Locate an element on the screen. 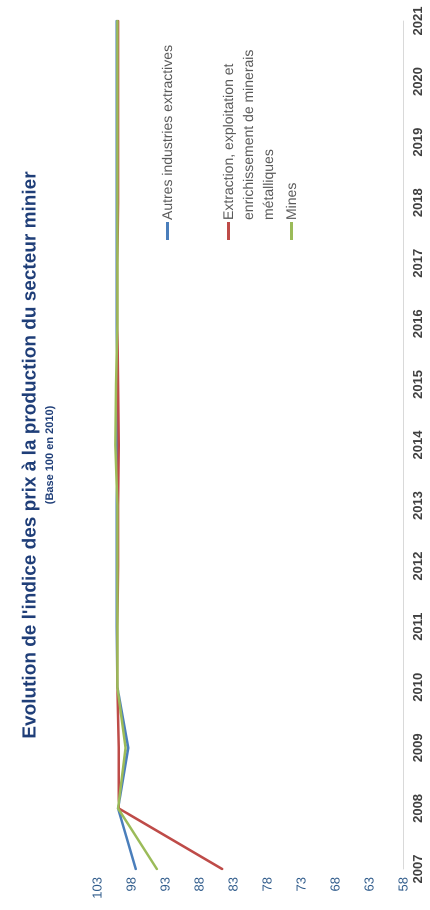 This screenshot has height=910, width=430. y-tick-label: 2020 is located at coordinates (417, 81).